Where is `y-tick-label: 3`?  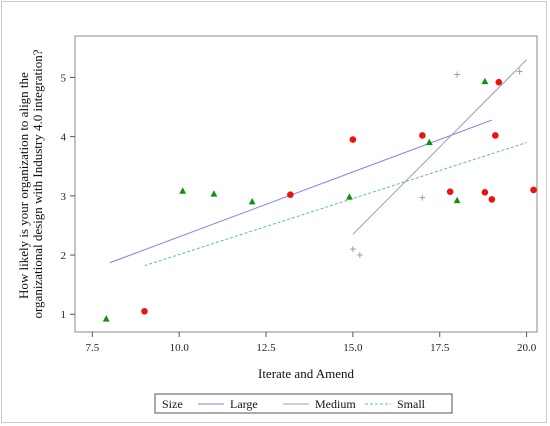 y-tick-label: 3 is located at coordinates (64, 197).